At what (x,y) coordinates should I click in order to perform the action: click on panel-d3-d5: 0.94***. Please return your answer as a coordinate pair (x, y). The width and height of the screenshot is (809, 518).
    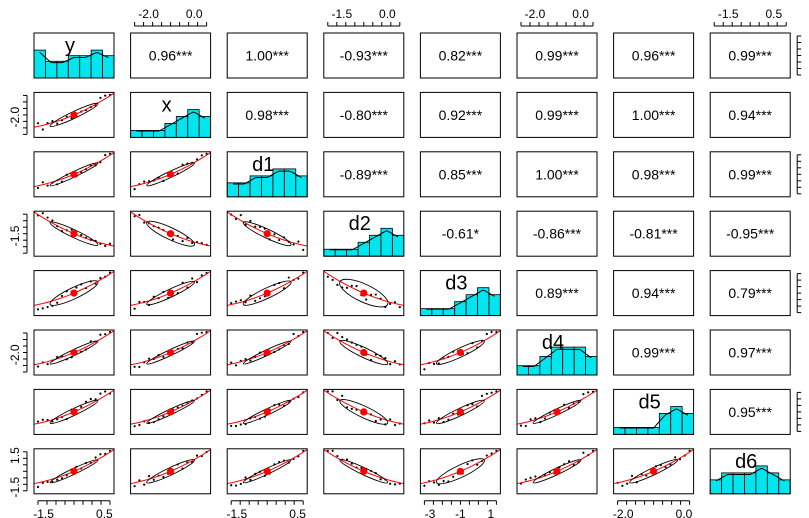
    Looking at the image, I should click on (654, 293).